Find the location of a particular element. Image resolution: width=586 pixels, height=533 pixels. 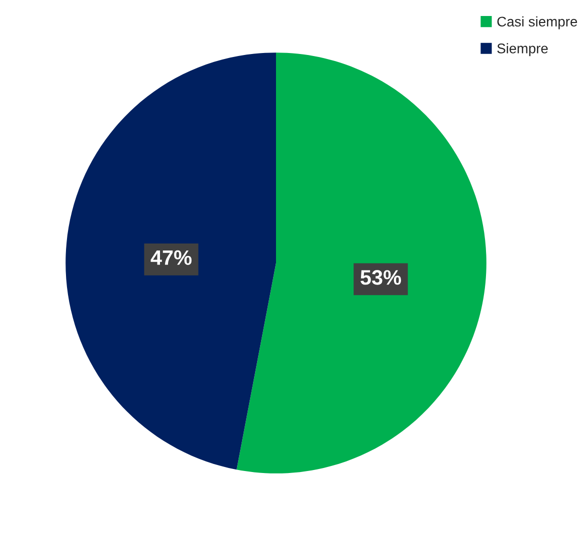

data-label: 47% is located at coordinates (171, 257).